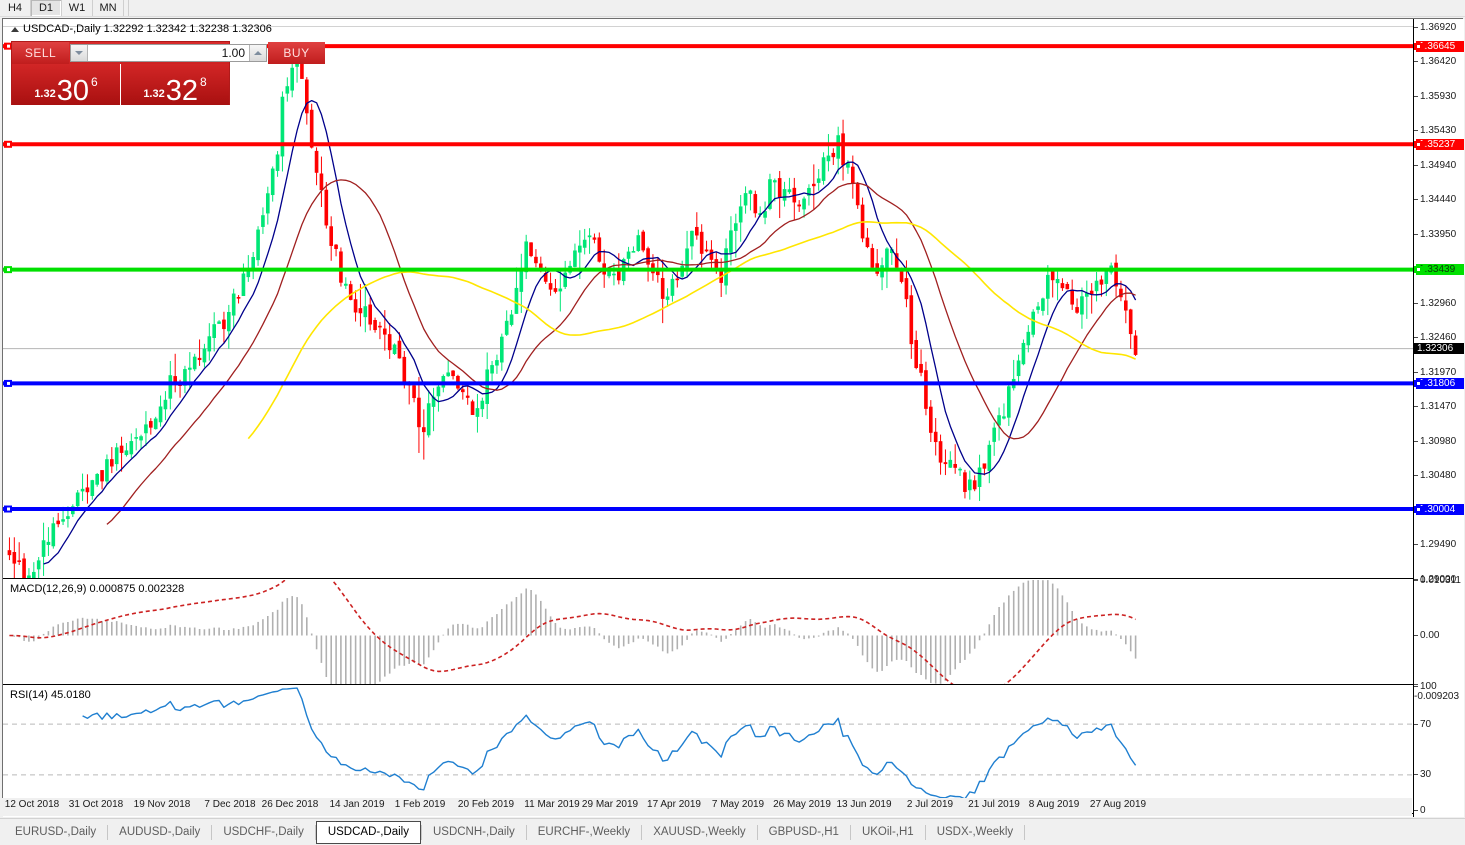  Describe the element at coordinates (1439, 774) in the screenshot. I see `rsi-axis-tick: 30` at that location.